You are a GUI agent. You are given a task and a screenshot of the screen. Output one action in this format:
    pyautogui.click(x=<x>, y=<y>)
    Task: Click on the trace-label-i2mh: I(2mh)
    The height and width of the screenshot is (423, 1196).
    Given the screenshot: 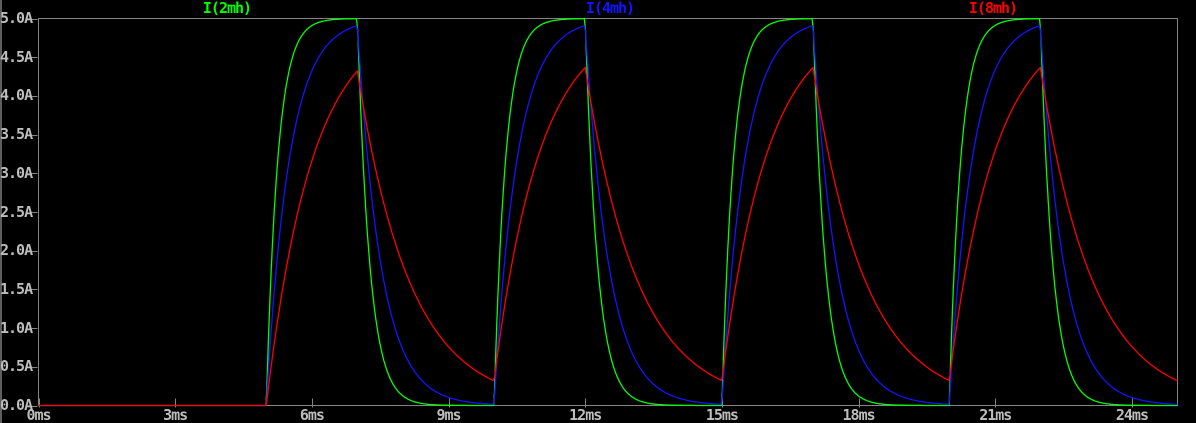 What is the action you would take?
    pyautogui.click(x=227, y=8)
    